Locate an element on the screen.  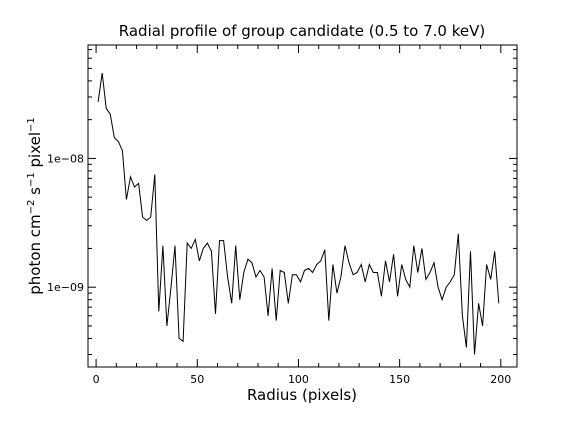
x-tick-label: 200 is located at coordinates (500, 379).